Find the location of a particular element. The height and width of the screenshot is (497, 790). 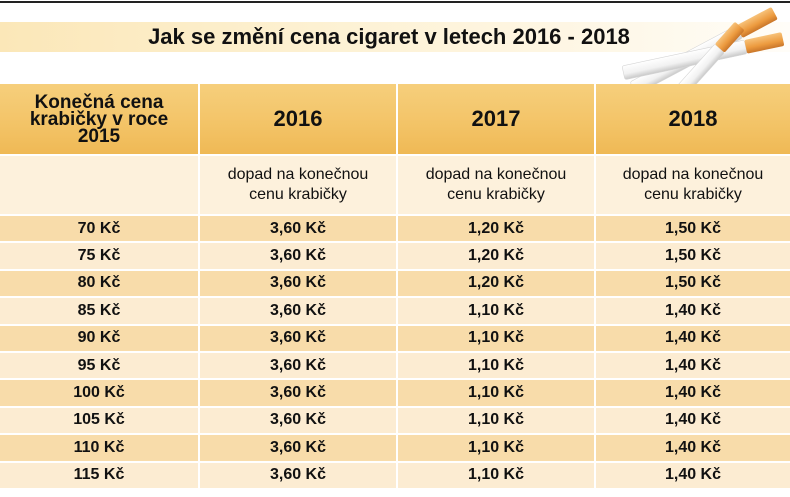

table-row: 80 Kč 3,60 Kč 1,20 Kč 1,50 Kč is located at coordinates (395, 283).